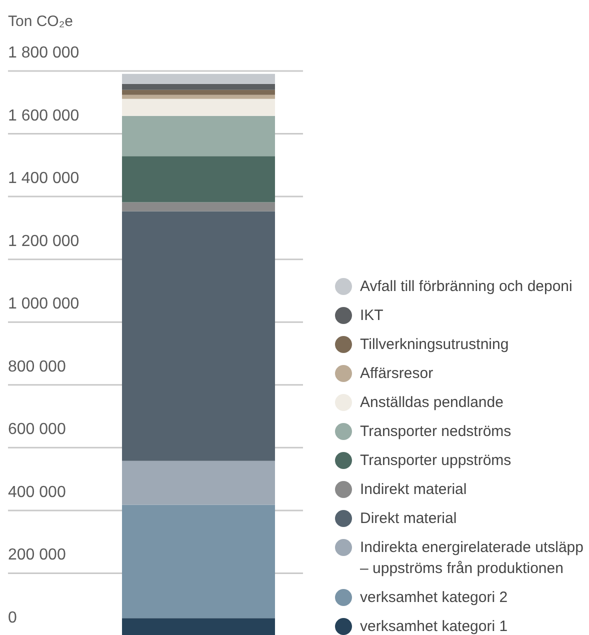 This screenshot has height=635, width=589. Describe the element at coordinates (432, 403) in the screenshot. I see `legend-label: Anställdas pendlande` at that location.